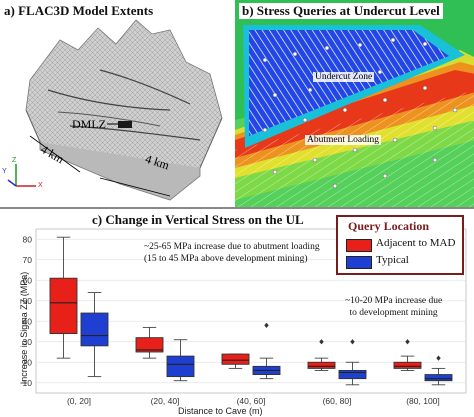  What do you see at coordinates (100, 166) in the screenshot?
I see `dimension-arrows` at bounding box center [100, 166].